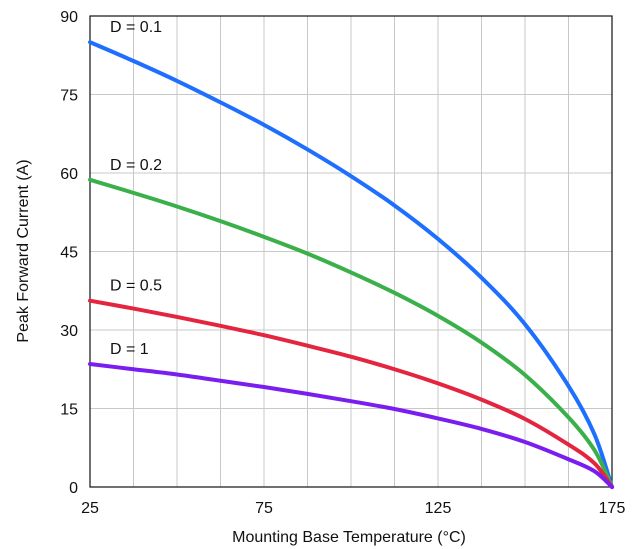 This screenshot has width=639, height=549. What do you see at coordinates (129, 349) in the screenshot?
I see `series-label-4: D = 1` at bounding box center [129, 349].